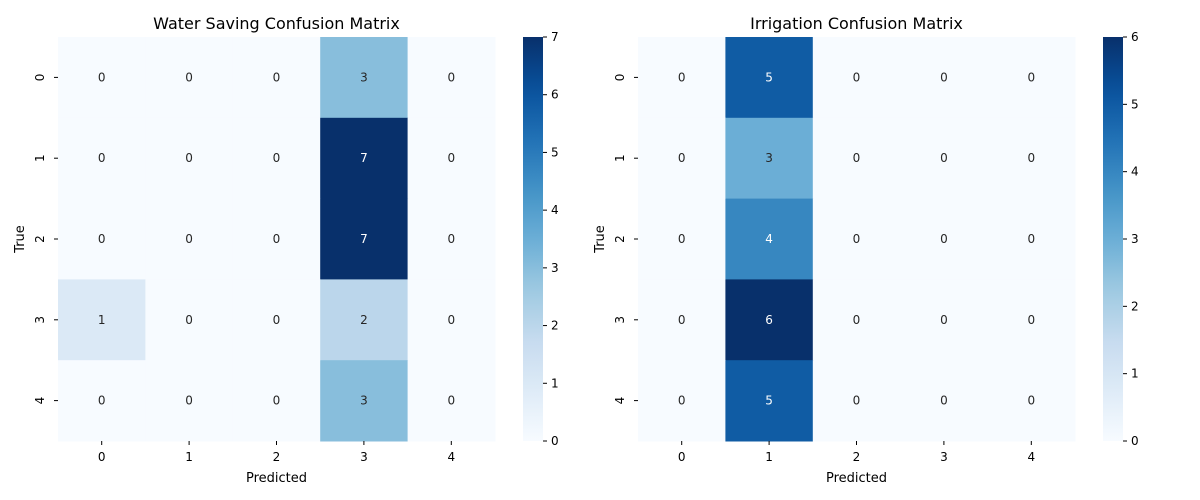  What do you see at coordinates (276, 23) in the screenshot?
I see `chart-title: Water Saving Confusion Matrix` at bounding box center [276, 23].